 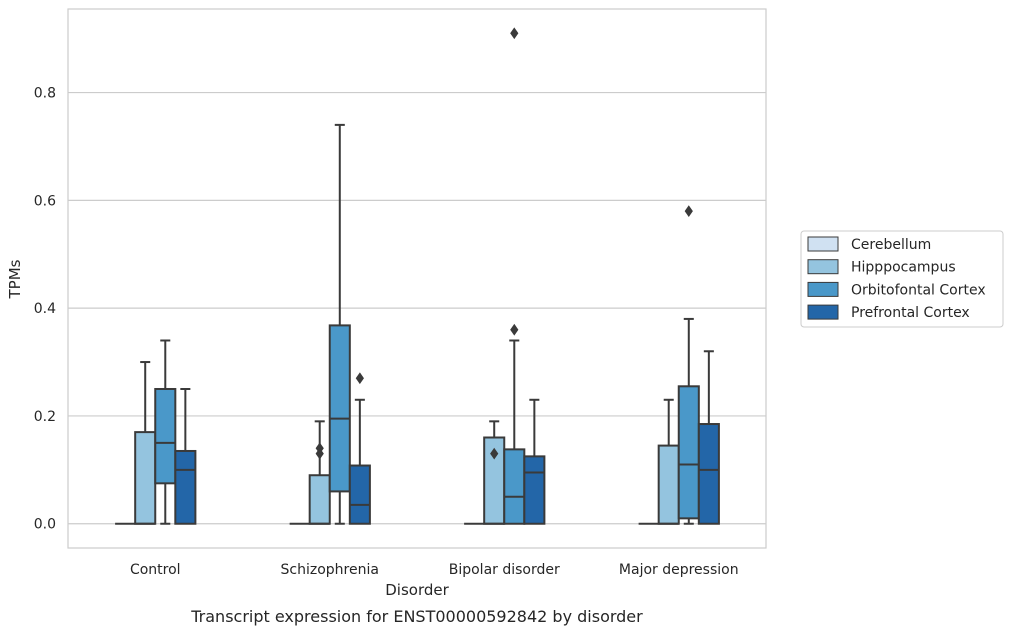 What do you see at coordinates (679, 570) in the screenshot?
I see `x-tick-label: Major depression` at bounding box center [679, 570].